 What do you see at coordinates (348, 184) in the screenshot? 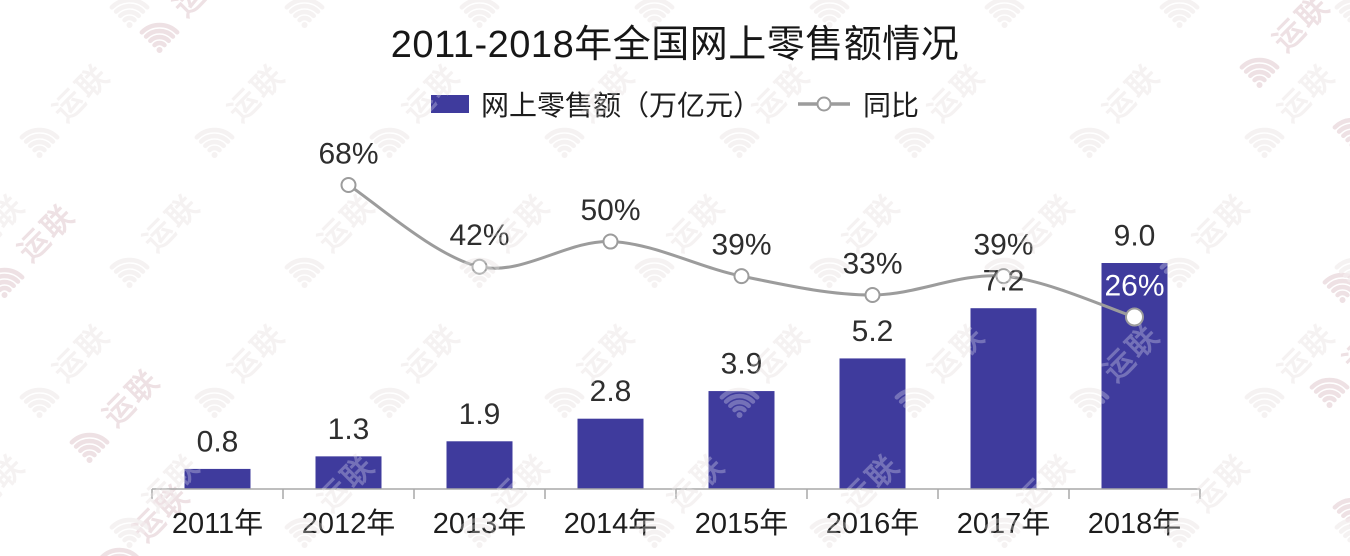
I see `yoy-point-2012年` at bounding box center [348, 184].